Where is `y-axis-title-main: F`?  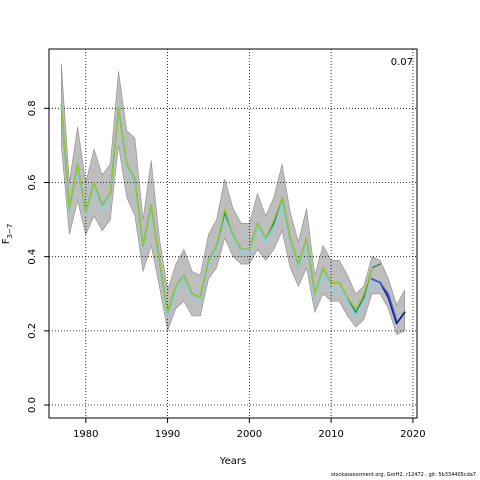
y-axis-title-main: F is located at coordinates (6, 241).